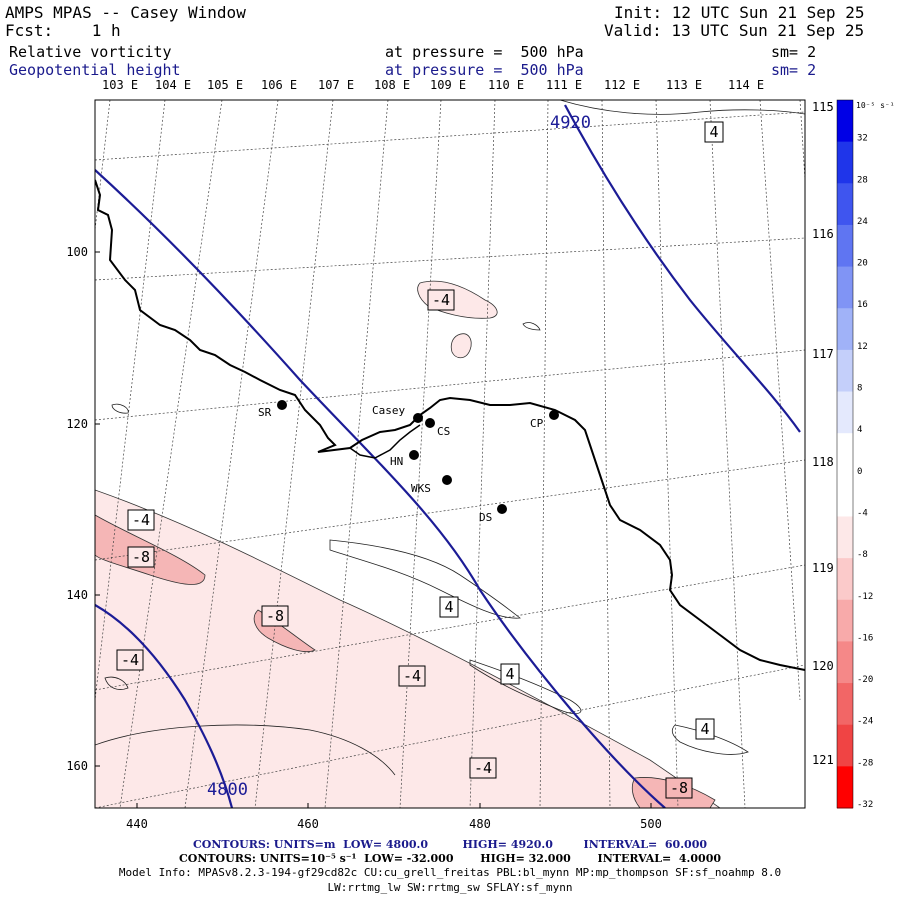  Describe the element at coordinates (77, 424) in the screenshot. I see `y-tick-label: 120` at that location.